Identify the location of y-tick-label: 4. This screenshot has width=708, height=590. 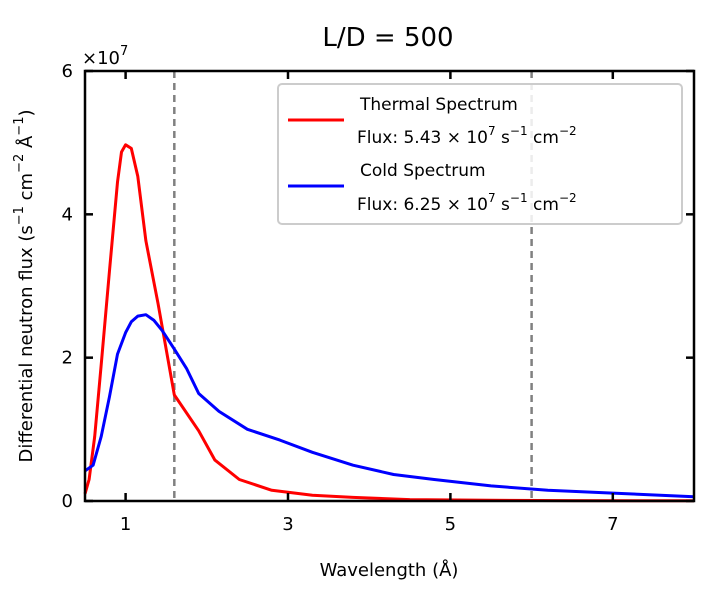
(67, 214).